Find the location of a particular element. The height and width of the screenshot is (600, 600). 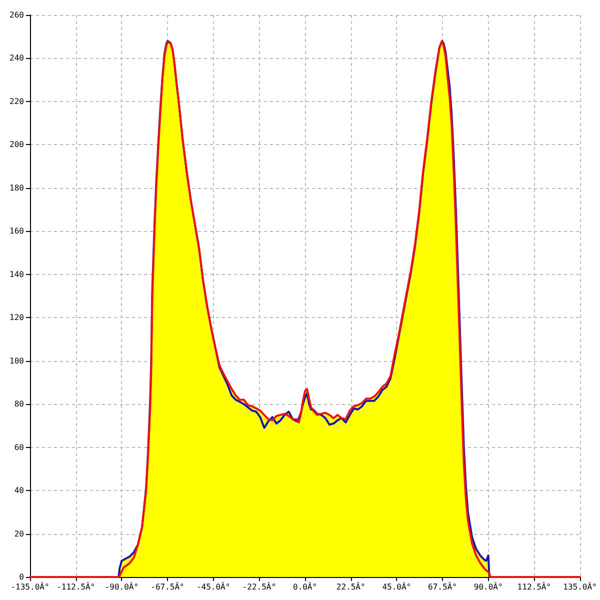

y-tick-label: 60 is located at coordinates (19, 447).